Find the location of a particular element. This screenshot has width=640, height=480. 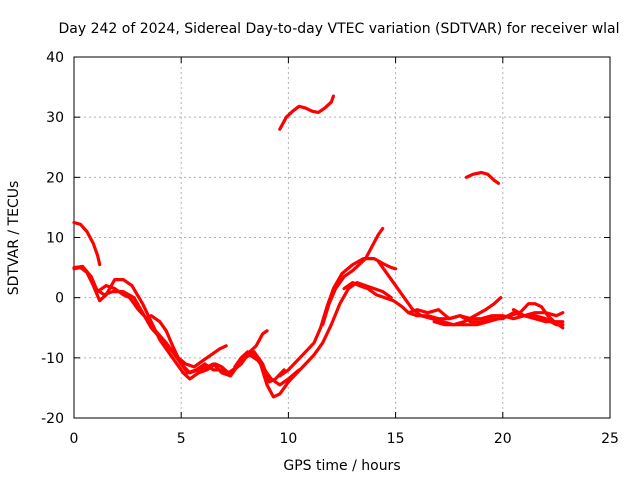

x-tick-label: 5 is located at coordinates (181, 439).